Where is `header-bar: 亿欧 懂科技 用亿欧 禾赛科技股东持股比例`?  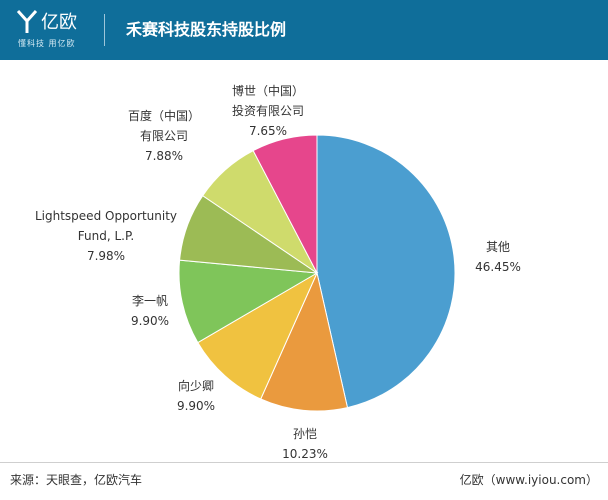 header-bar: 亿欧 懂科技 用亿欧 禾赛科技股东持股比例 is located at coordinates (304, 30).